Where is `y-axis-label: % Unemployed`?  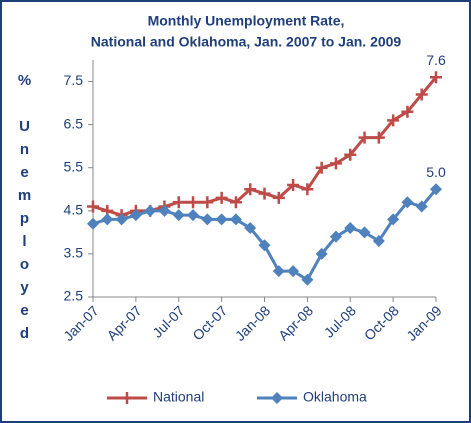 y-axis-label: % Unemployed is located at coordinates (24, 210).